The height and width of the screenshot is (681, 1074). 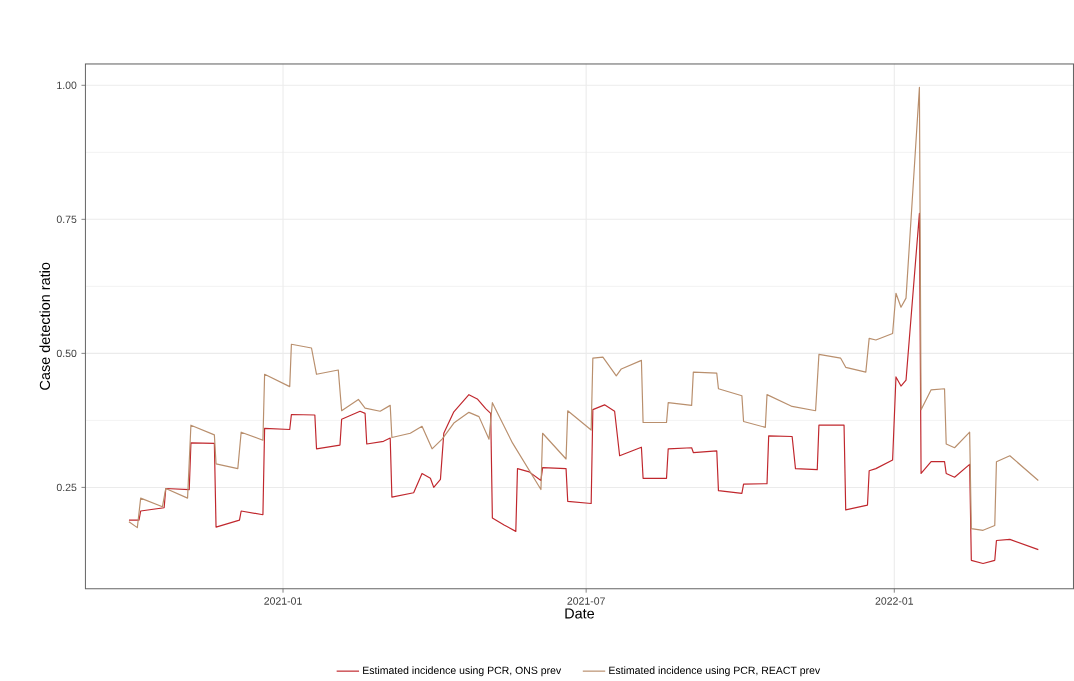 I want to click on legend-label: Estimated incidence using PCR, ONS prev, so click(x=462, y=671).